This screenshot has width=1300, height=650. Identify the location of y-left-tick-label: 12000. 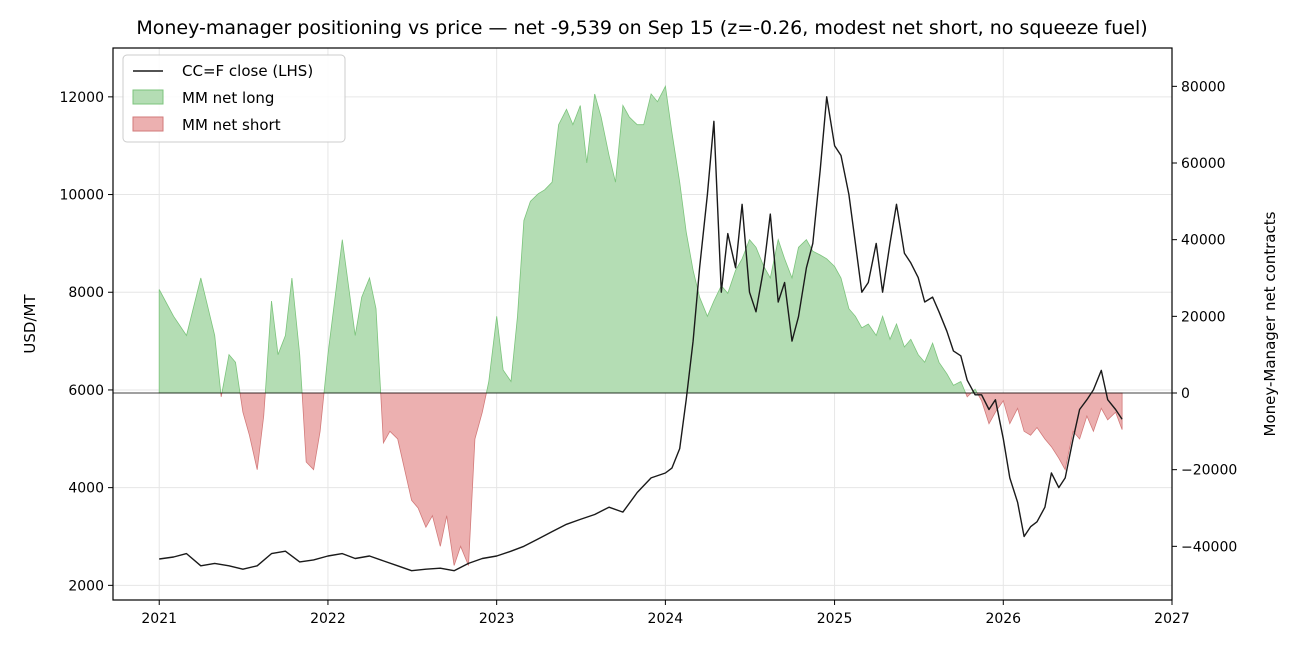
(81, 98).